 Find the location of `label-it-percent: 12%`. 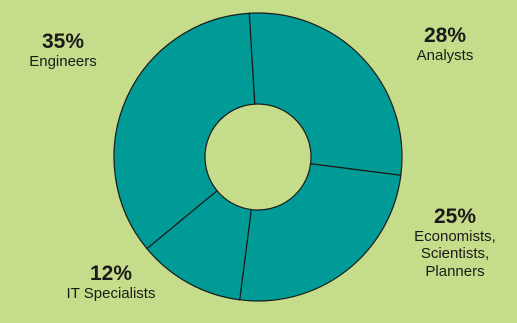

label-it-percent: 12% is located at coordinates (111, 273).